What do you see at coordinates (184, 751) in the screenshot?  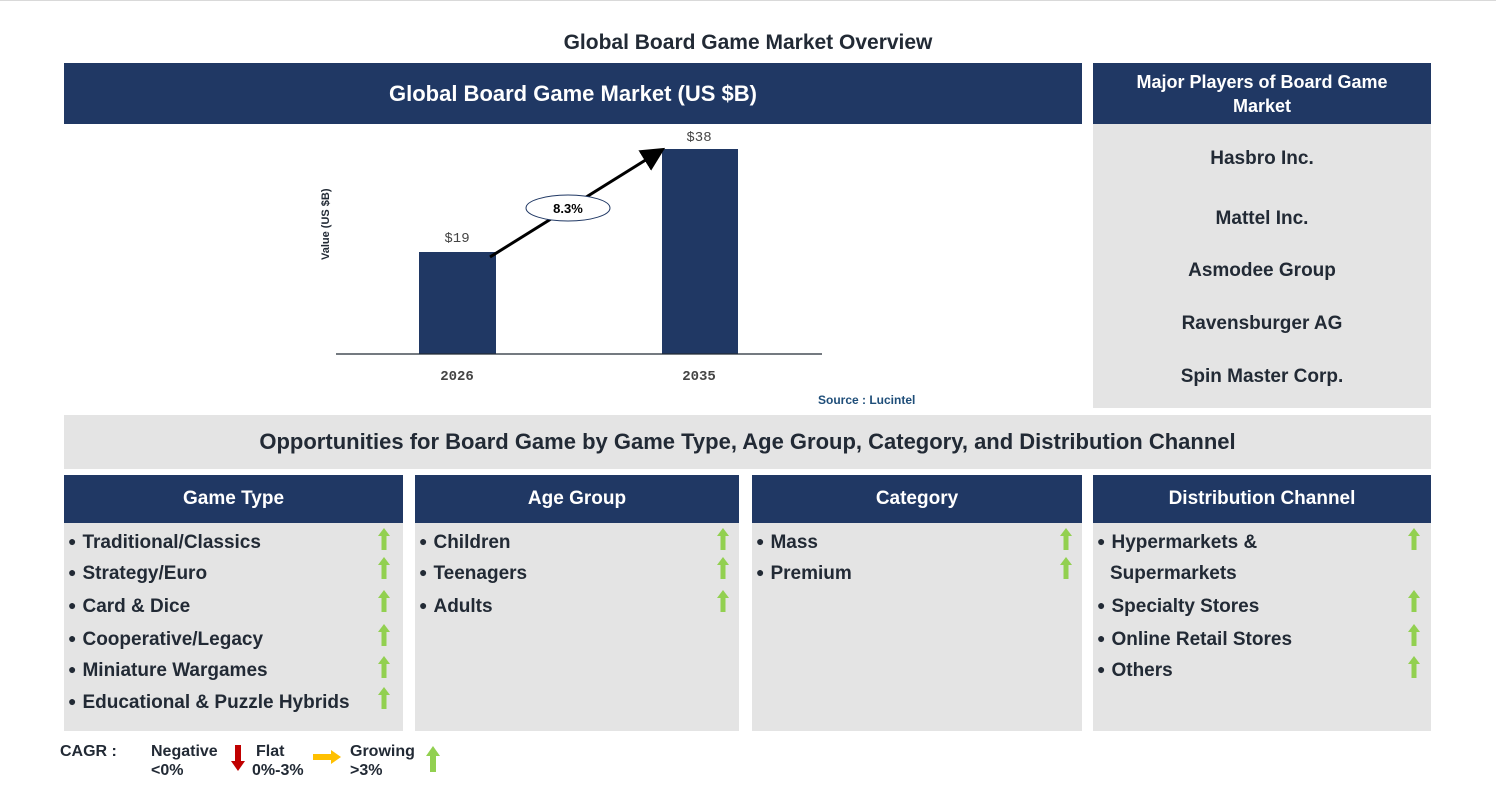 I see `legend-negative-label: Negative` at bounding box center [184, 751].